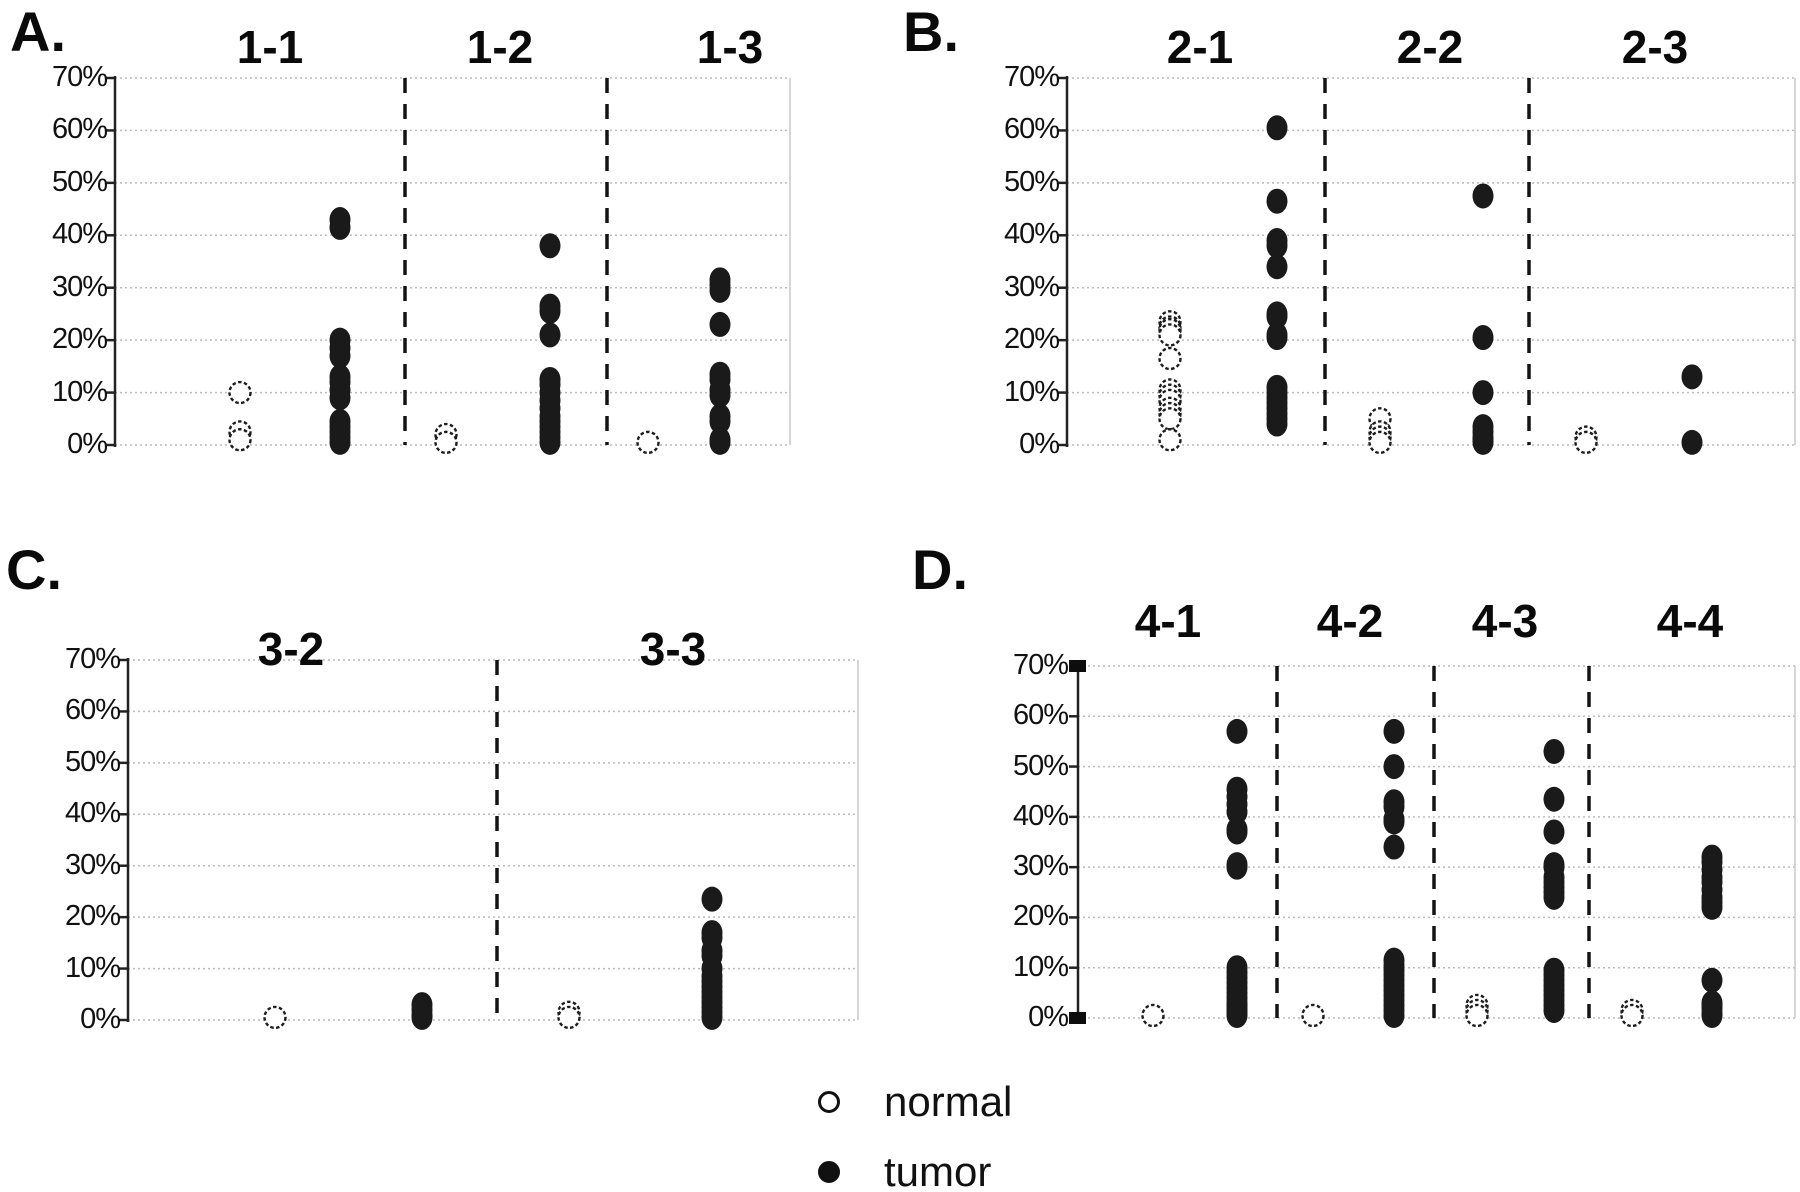 This screenshot has width=1800, height=1192. I want to click on filled-circle-icon, so click(829, 1172).